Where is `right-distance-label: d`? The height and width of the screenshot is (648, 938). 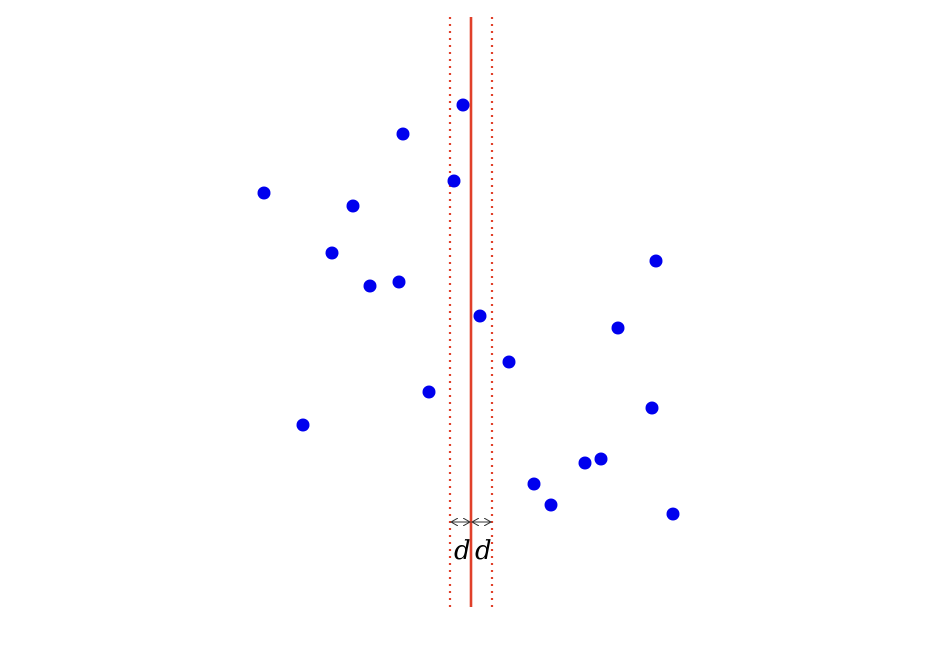
right-distance-label: d is located at coordinates (483, 551).